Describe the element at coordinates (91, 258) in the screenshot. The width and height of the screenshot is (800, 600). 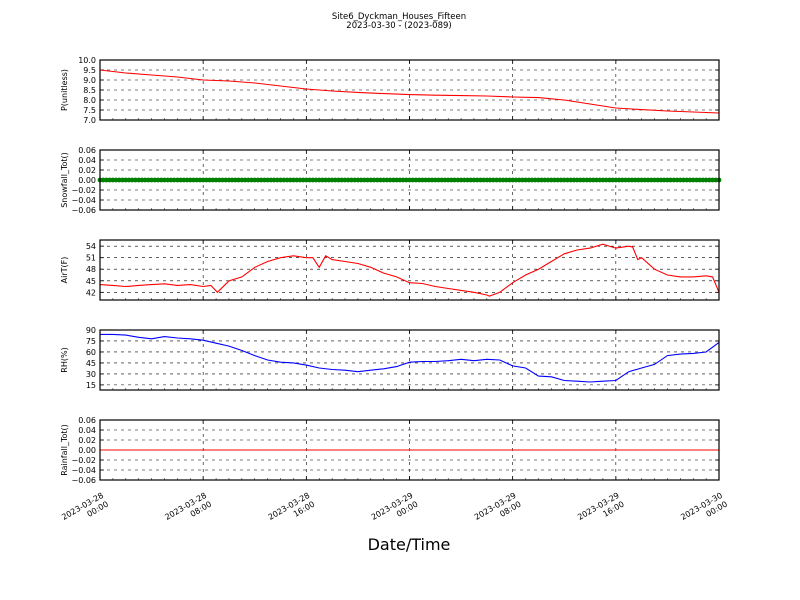
I see `y-tick-label: 51` at that location.